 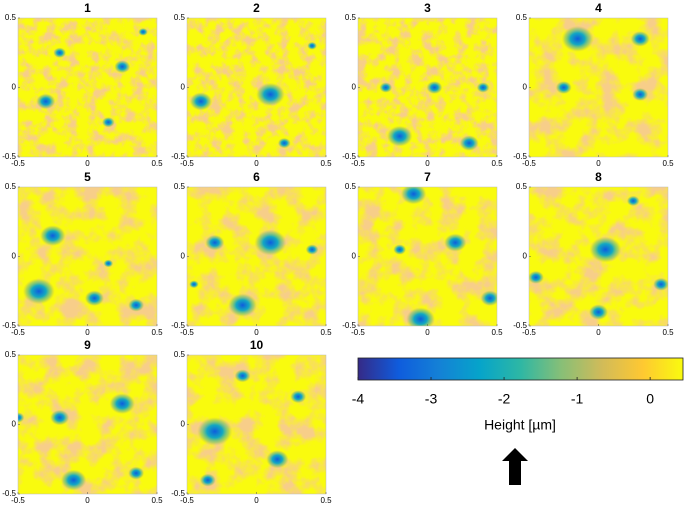 I want to click on panel-title: 10, so click(x=257, y=345).